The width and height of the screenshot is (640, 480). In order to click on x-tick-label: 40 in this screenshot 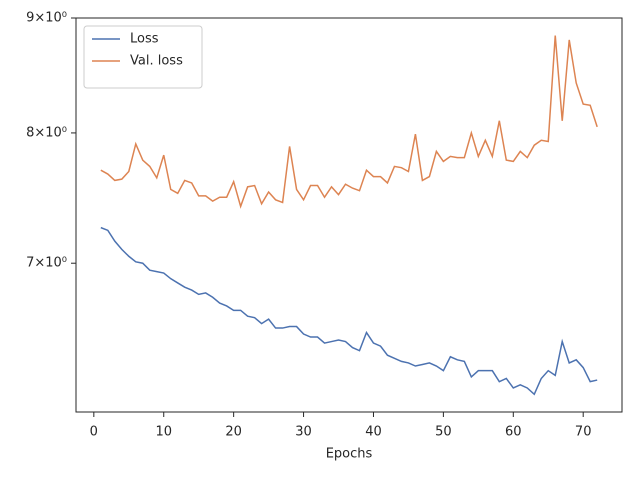, I will do `click(373, 432)`.